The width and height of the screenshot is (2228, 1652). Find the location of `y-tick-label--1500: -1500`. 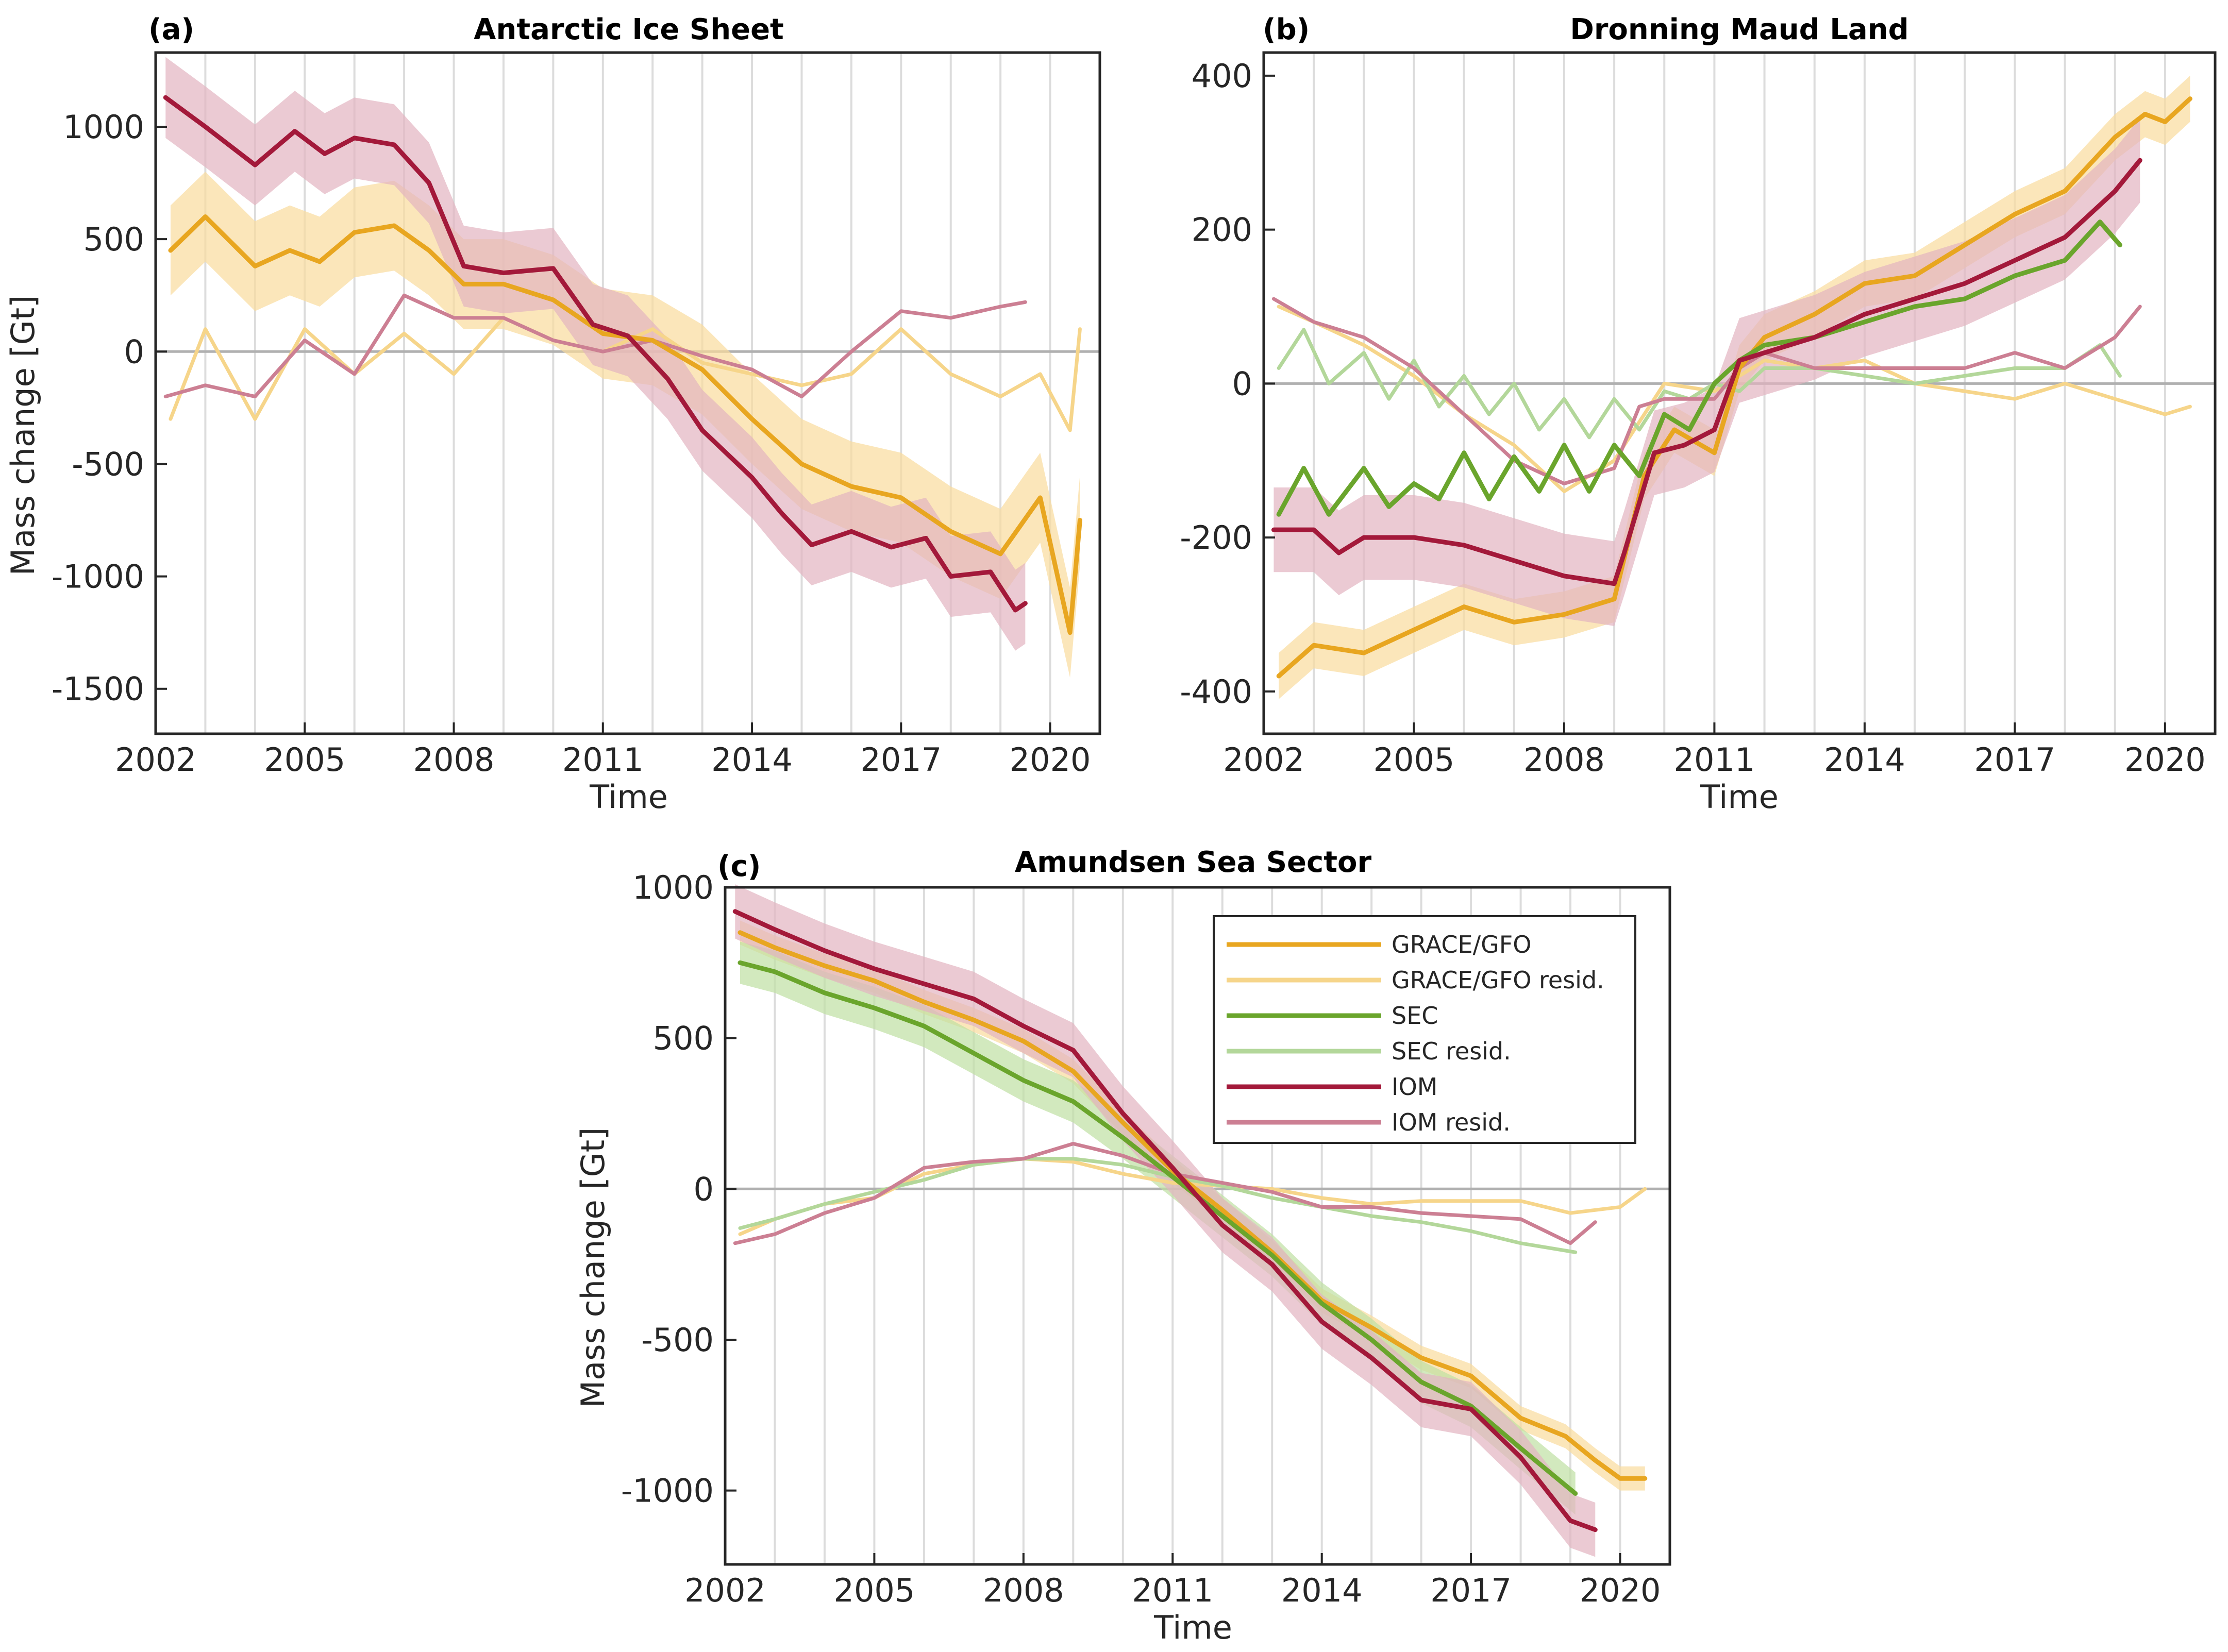

y-tick-label--1500: -1500 is located at coordinates (98, 689).